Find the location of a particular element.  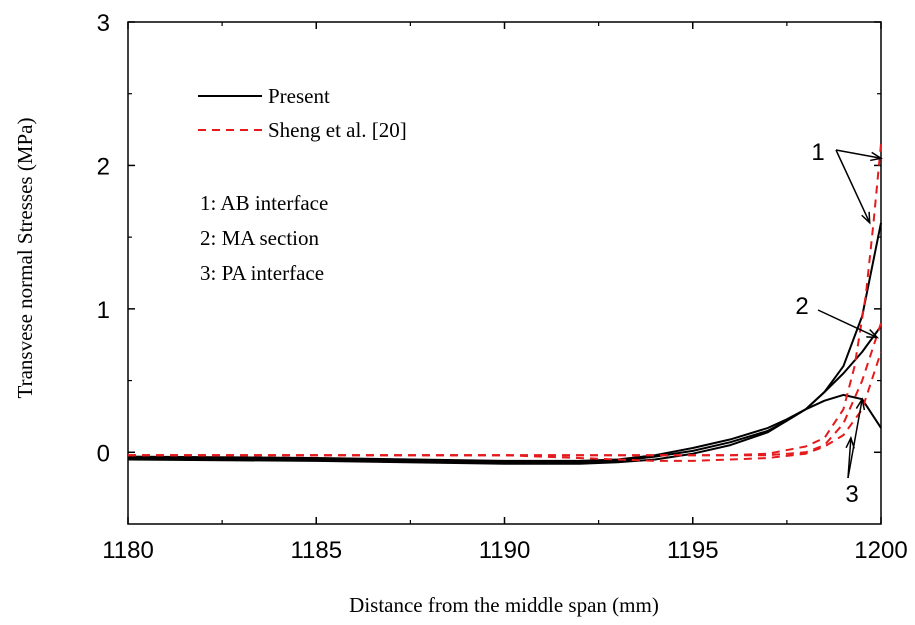

annotation-layer is located at coordinates (850, 314).